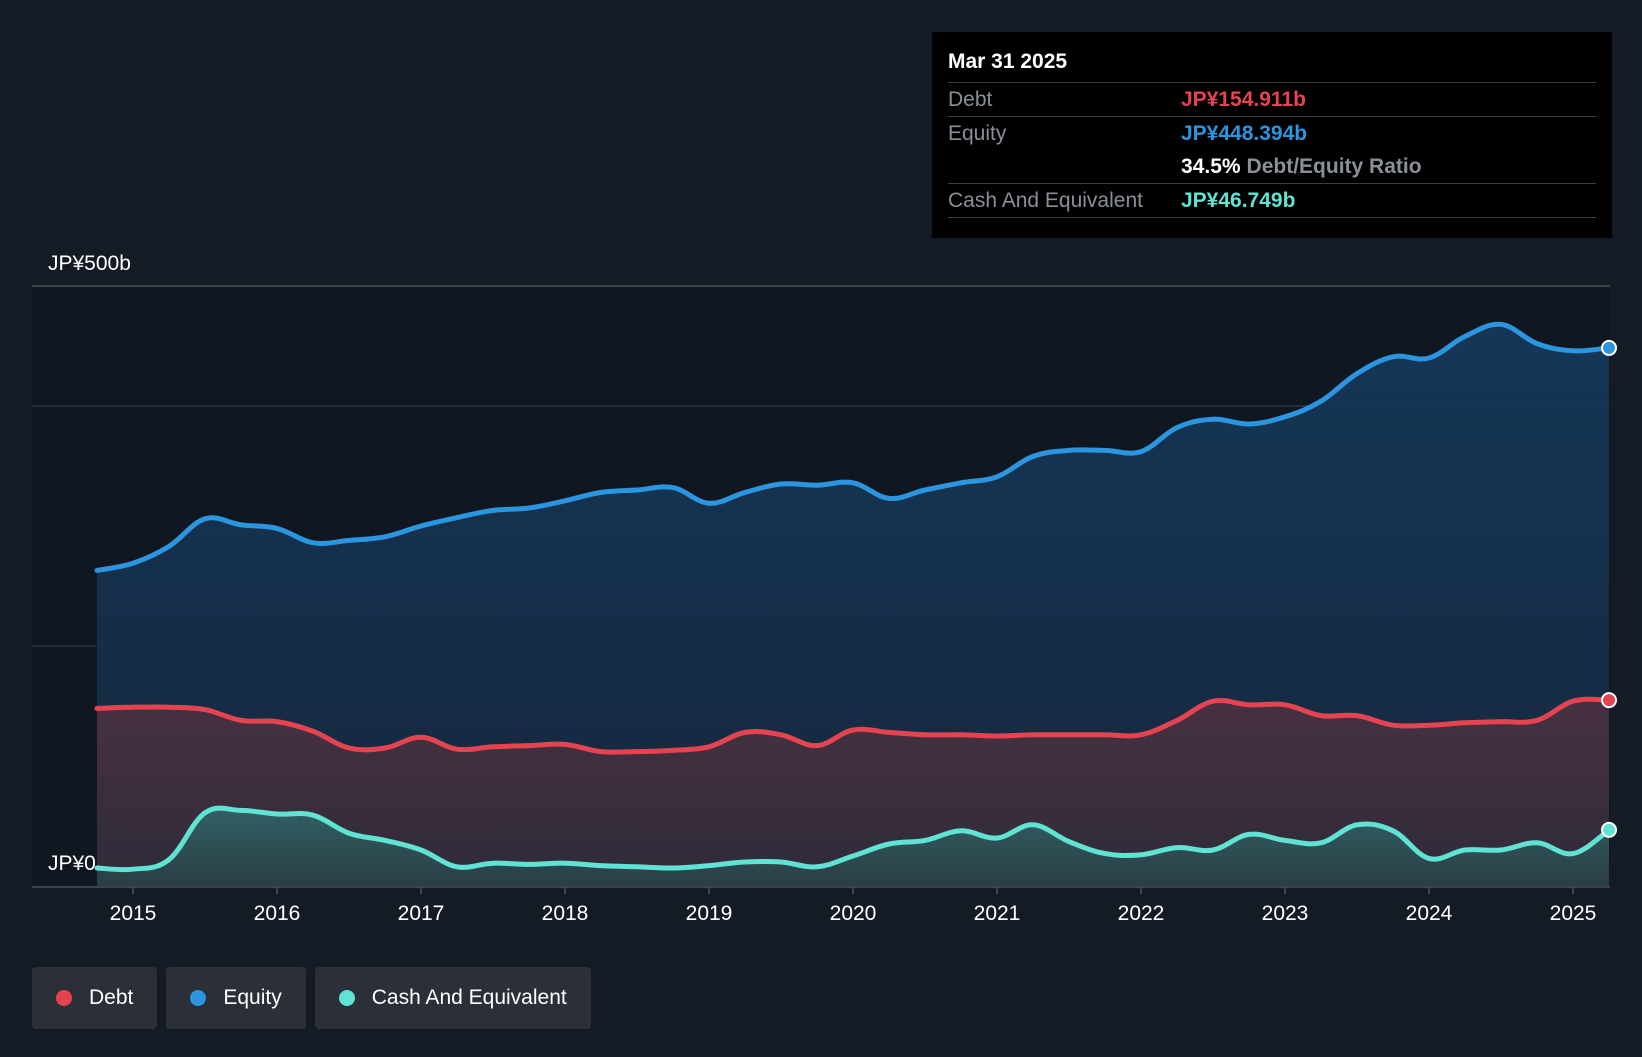  I want to click on y-axis-bottom-label: JP¥0, so click(72, 863).